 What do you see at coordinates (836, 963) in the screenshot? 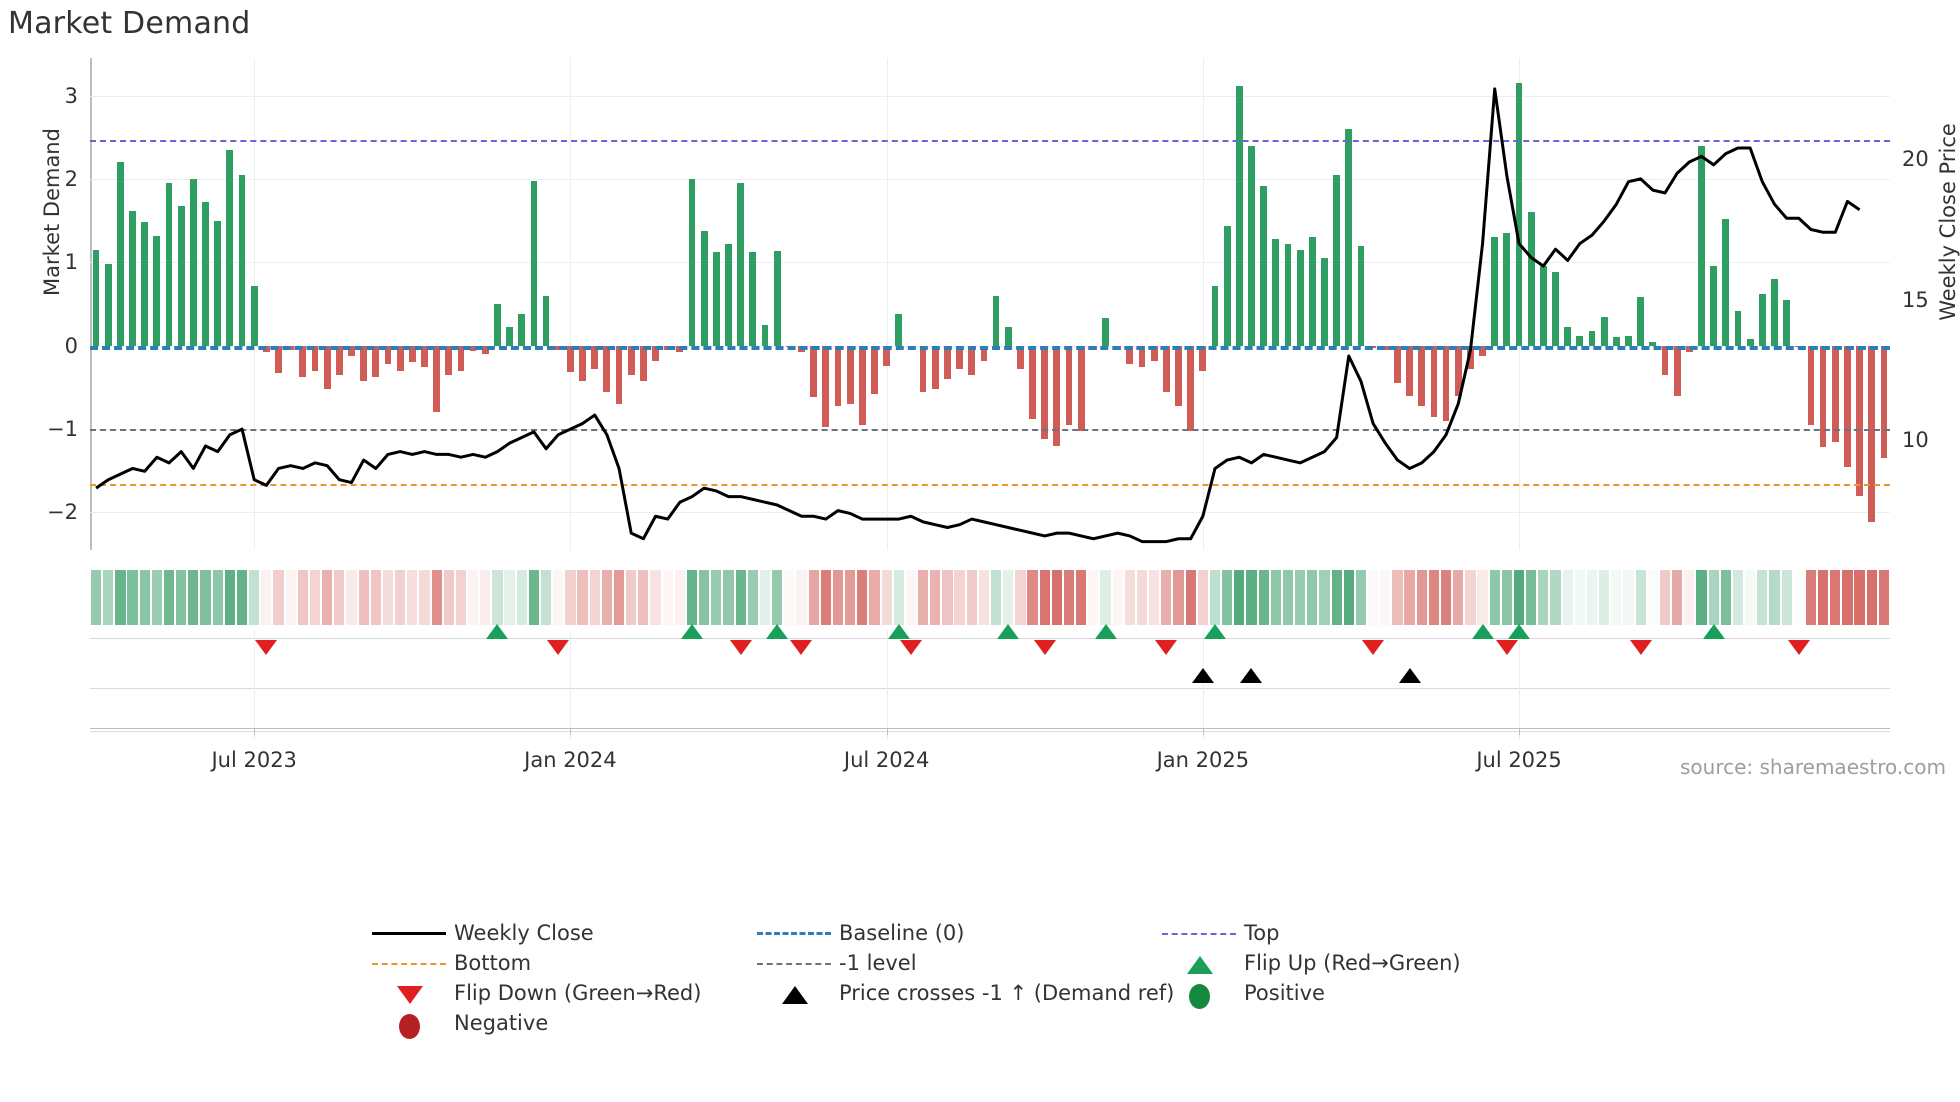
I see `legend-item: -1 level` at bounding box center [836, 963].